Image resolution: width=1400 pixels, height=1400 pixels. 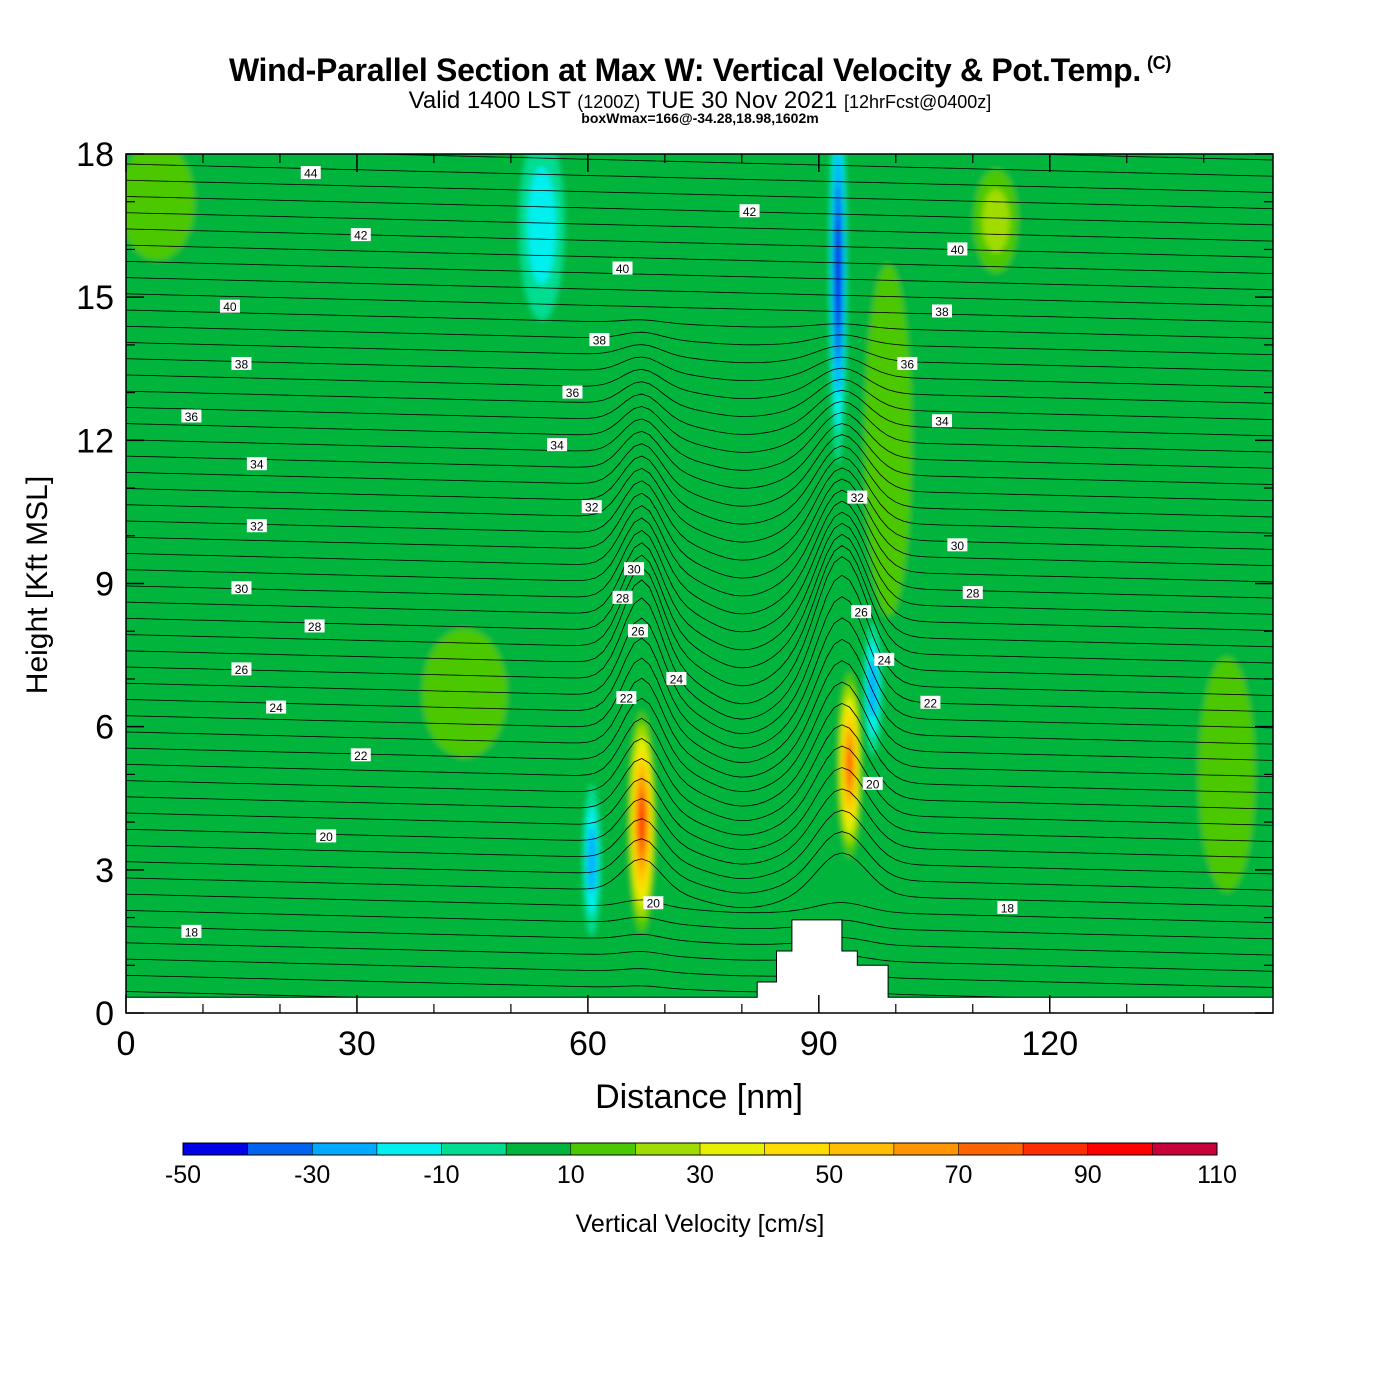 I want to click on svg-text: 34, so click(x=942, y=422).